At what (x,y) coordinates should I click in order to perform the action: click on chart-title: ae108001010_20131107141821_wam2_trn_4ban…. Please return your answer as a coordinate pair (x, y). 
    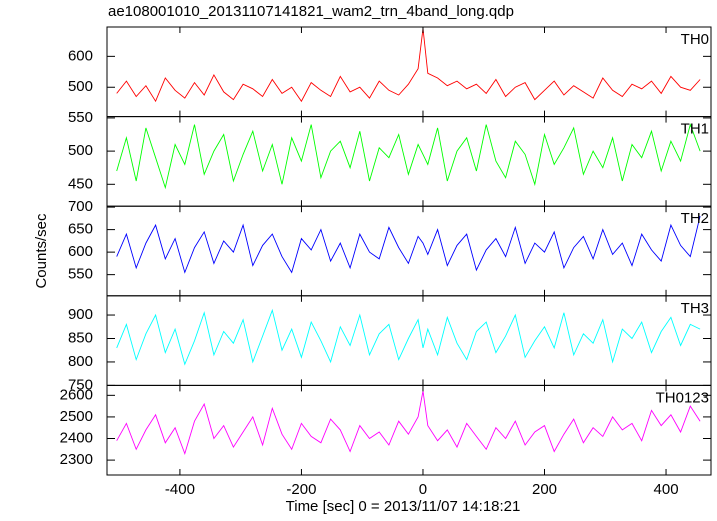
    Looking at the image, I should click on (311, 11).